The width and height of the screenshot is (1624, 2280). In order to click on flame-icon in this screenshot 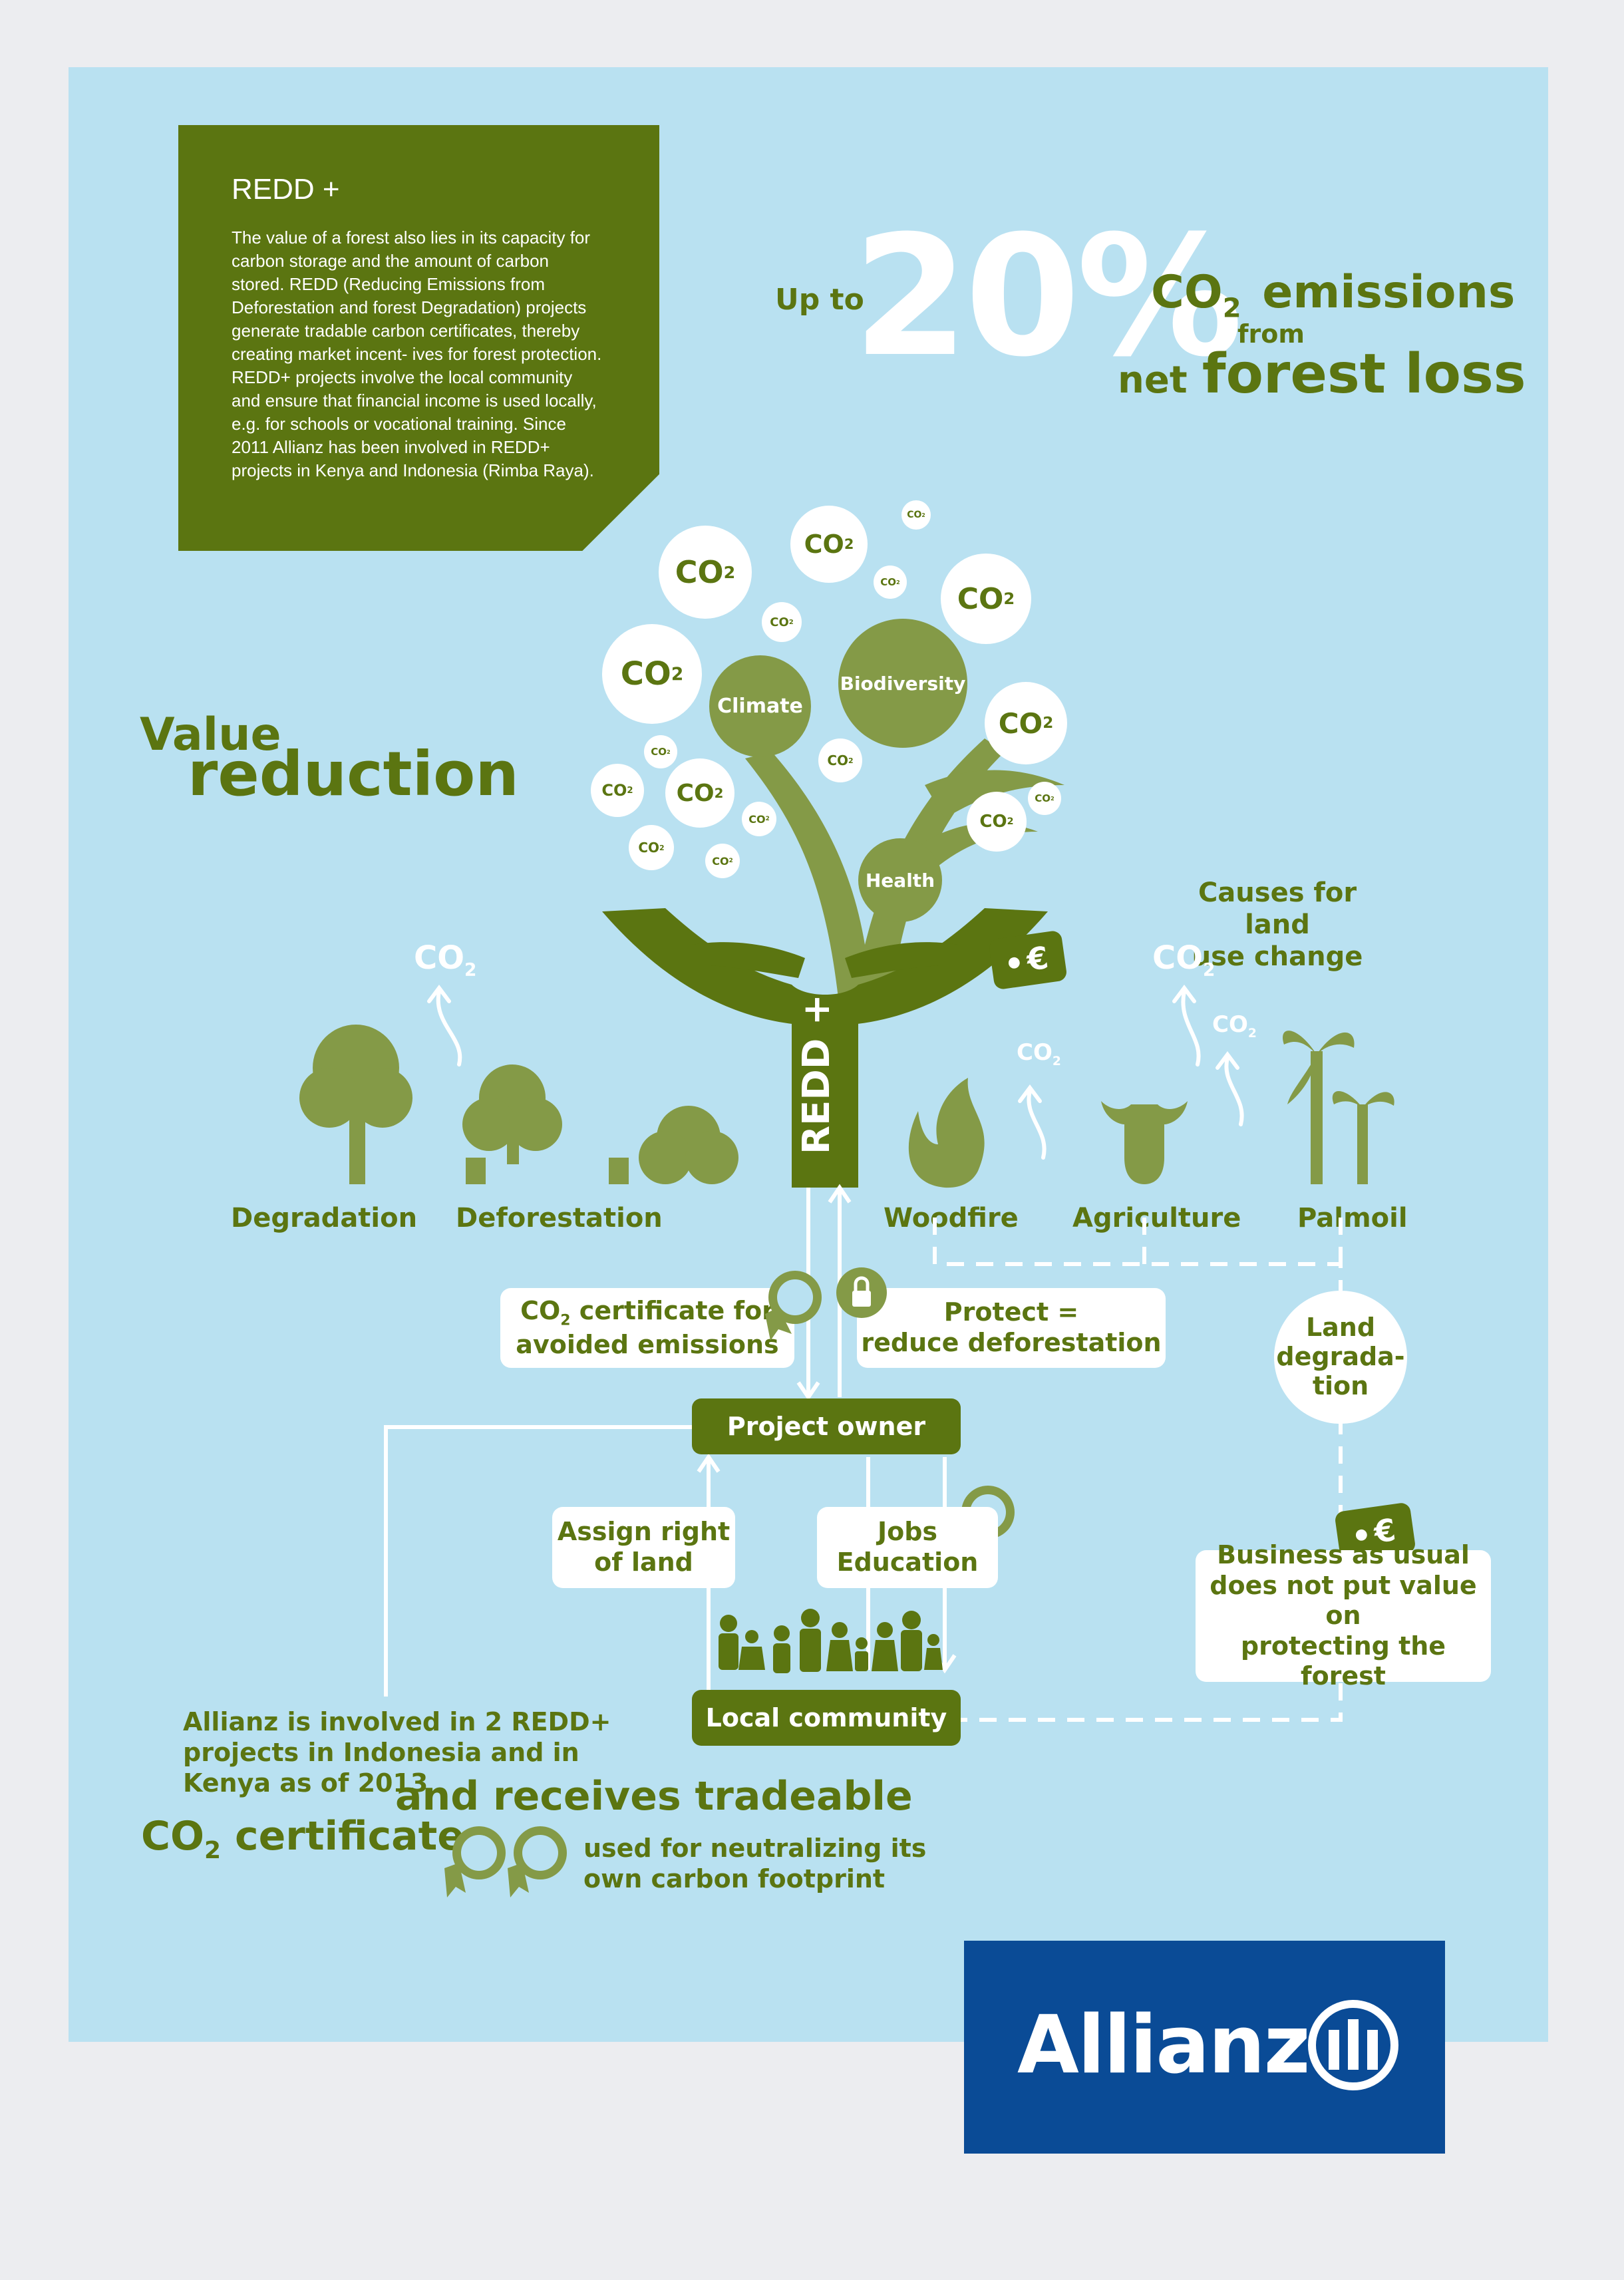, I will do `click(946, 1133)`.